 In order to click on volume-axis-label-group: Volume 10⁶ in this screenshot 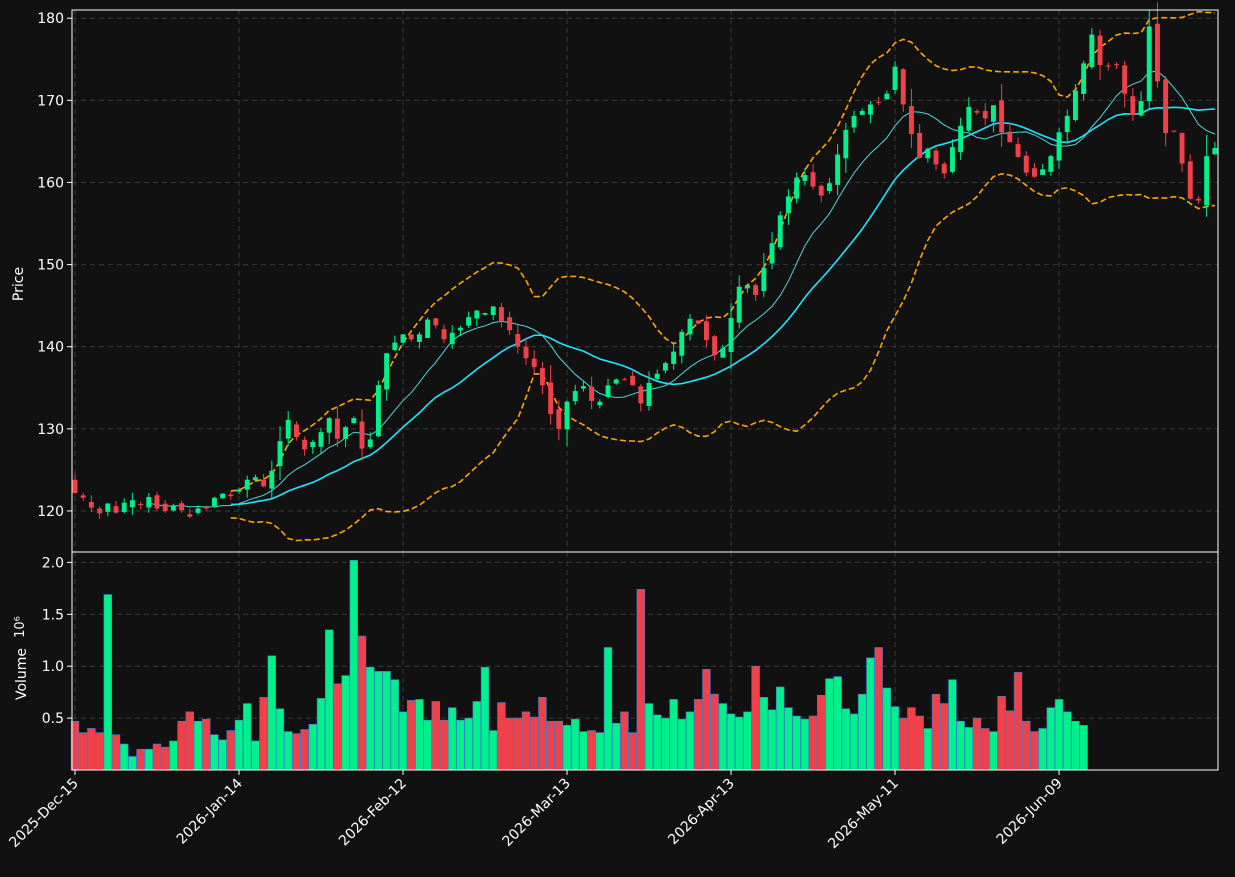, I will do `click(21, 658)`.